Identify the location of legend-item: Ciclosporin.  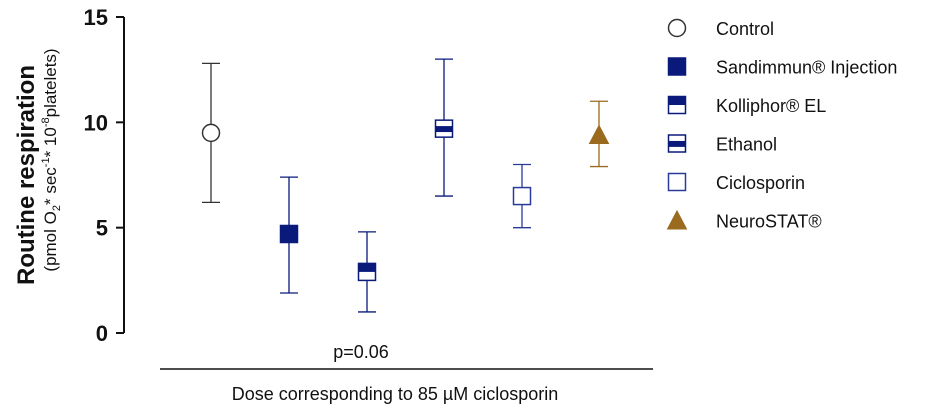
(736, 182).